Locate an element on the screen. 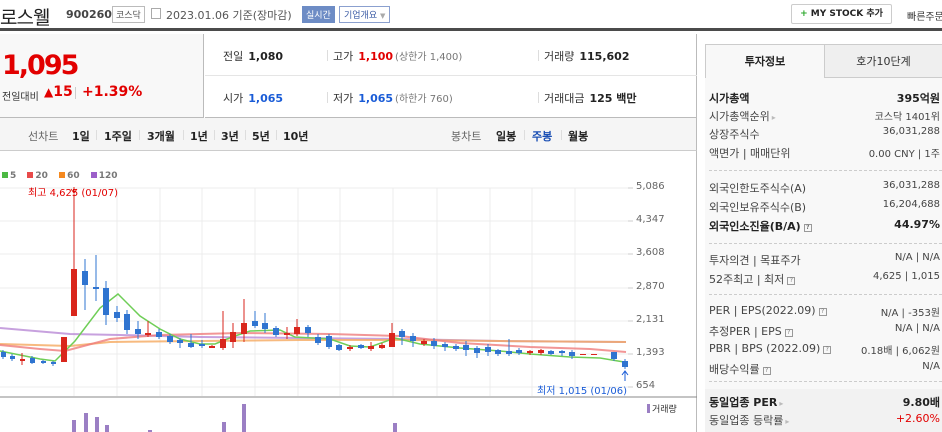  est-per-row: 추정PER | EPS? N/A | N/A is located at coordinates (825, 332).